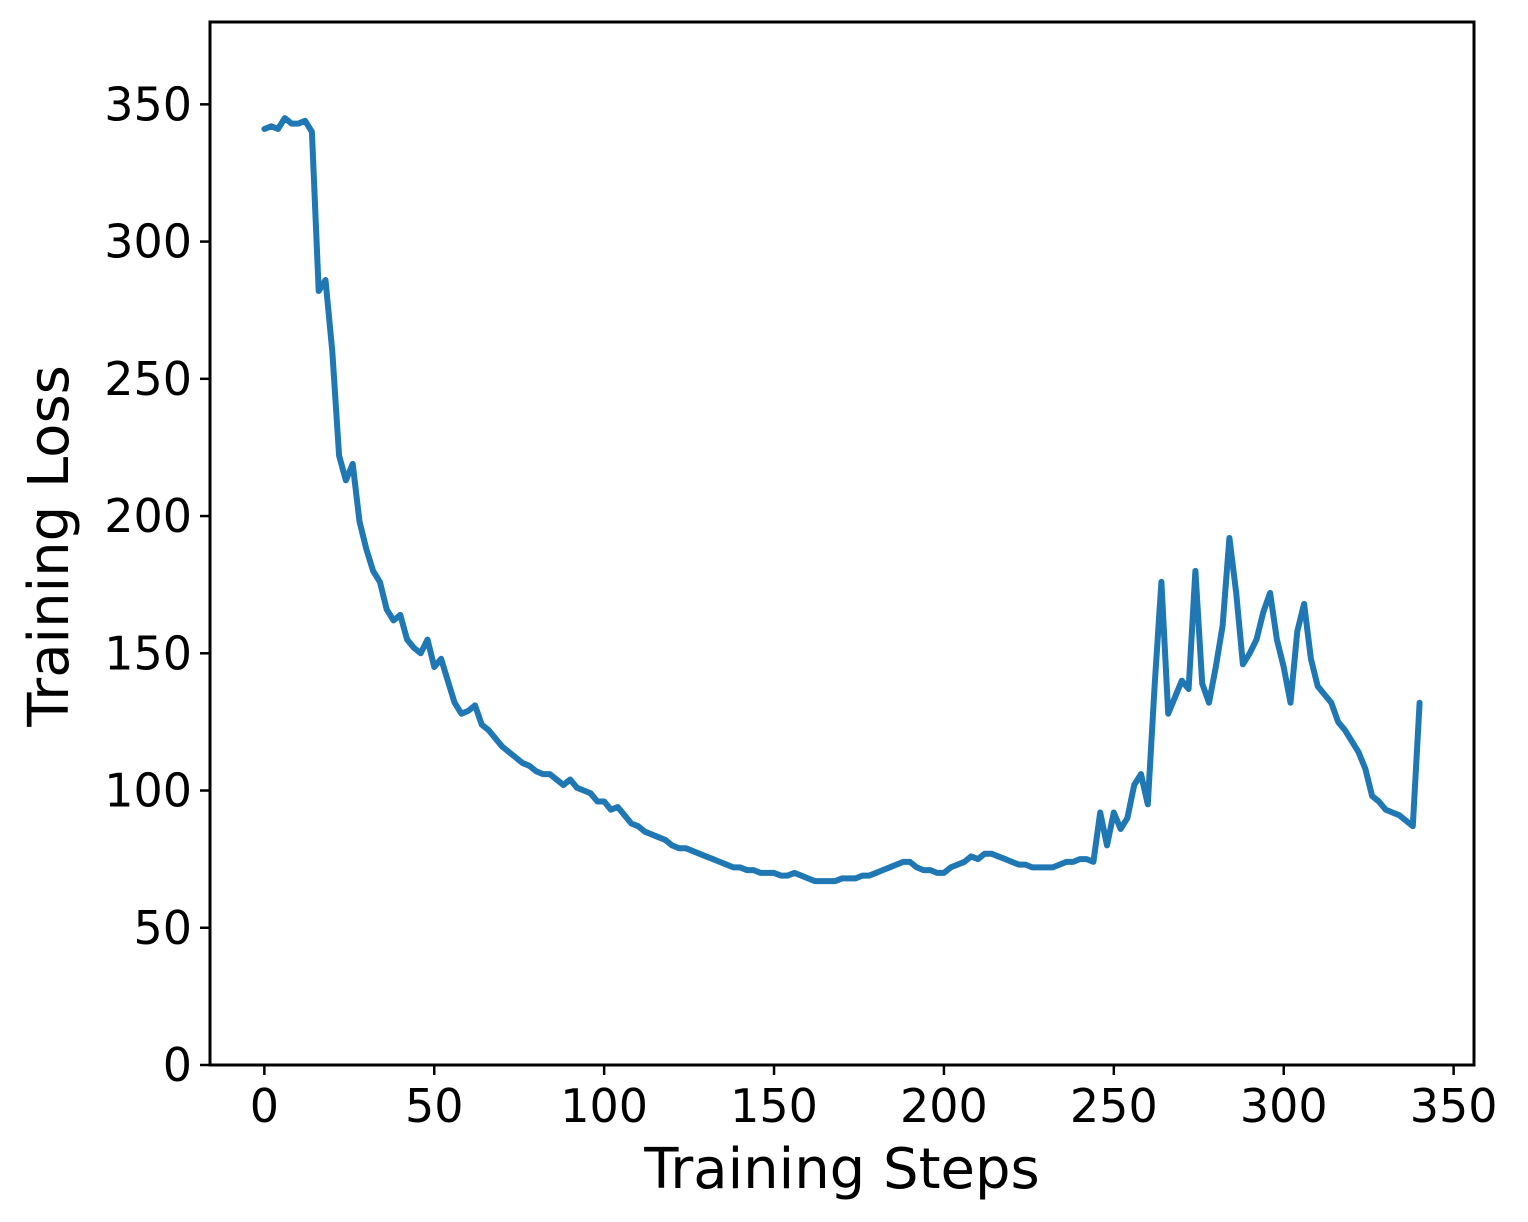 The image size is (1528, 1222). I want to click on x-tick-label: 200, so click(944, 1106).